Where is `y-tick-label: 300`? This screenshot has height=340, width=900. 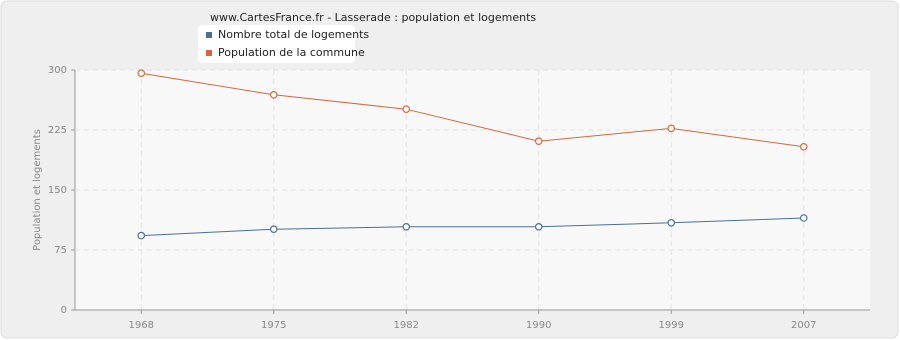
y-tick-label: 300 is located at coordinates (57, 70).